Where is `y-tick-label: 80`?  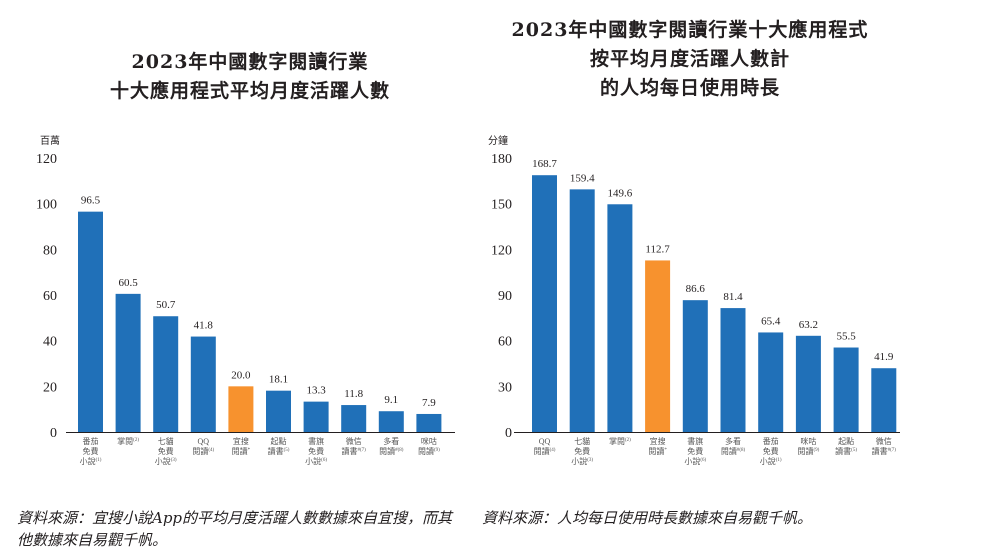 y-tick-label: 80 is located at coordinates (50, 250).